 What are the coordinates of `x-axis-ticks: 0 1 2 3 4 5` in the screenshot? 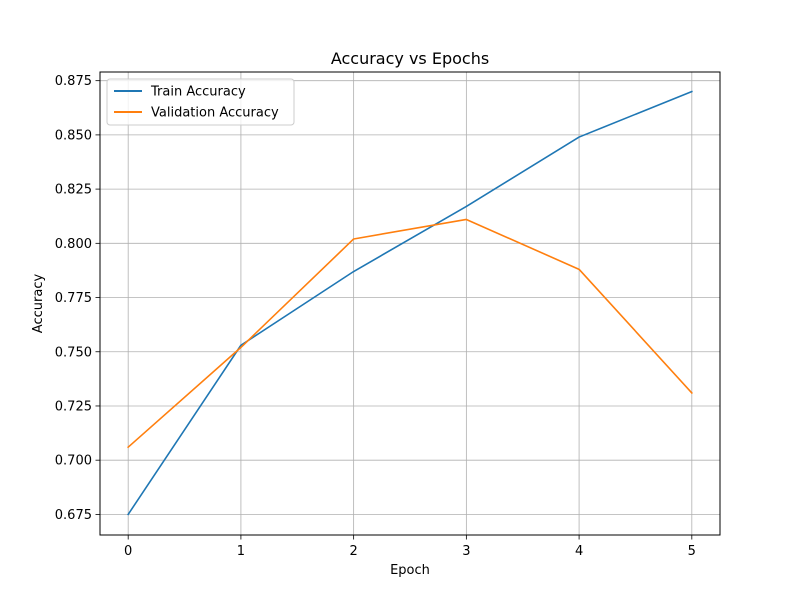 It's located at (410, 547).